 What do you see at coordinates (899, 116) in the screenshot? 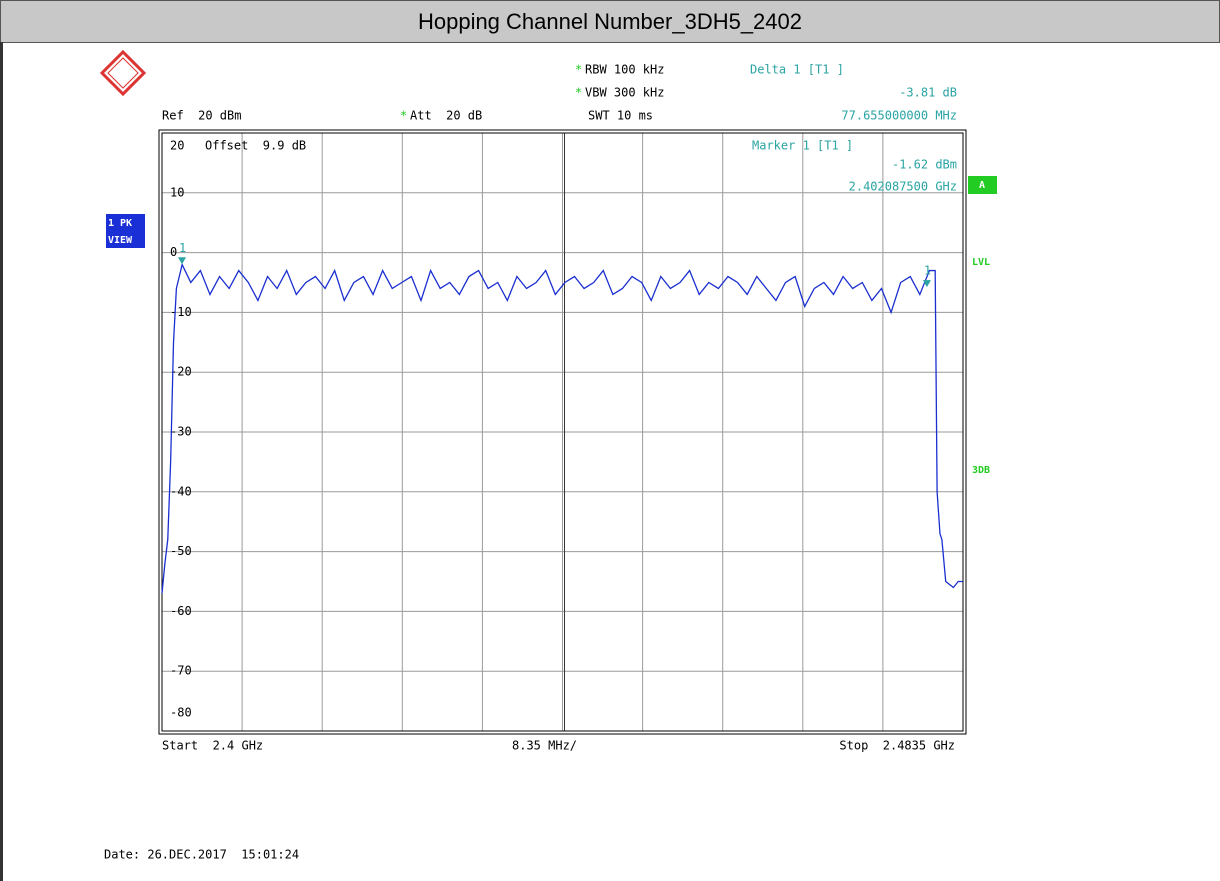
I see `delta-freq: 77.655000000 MHz` at bounding box center [899, 116].